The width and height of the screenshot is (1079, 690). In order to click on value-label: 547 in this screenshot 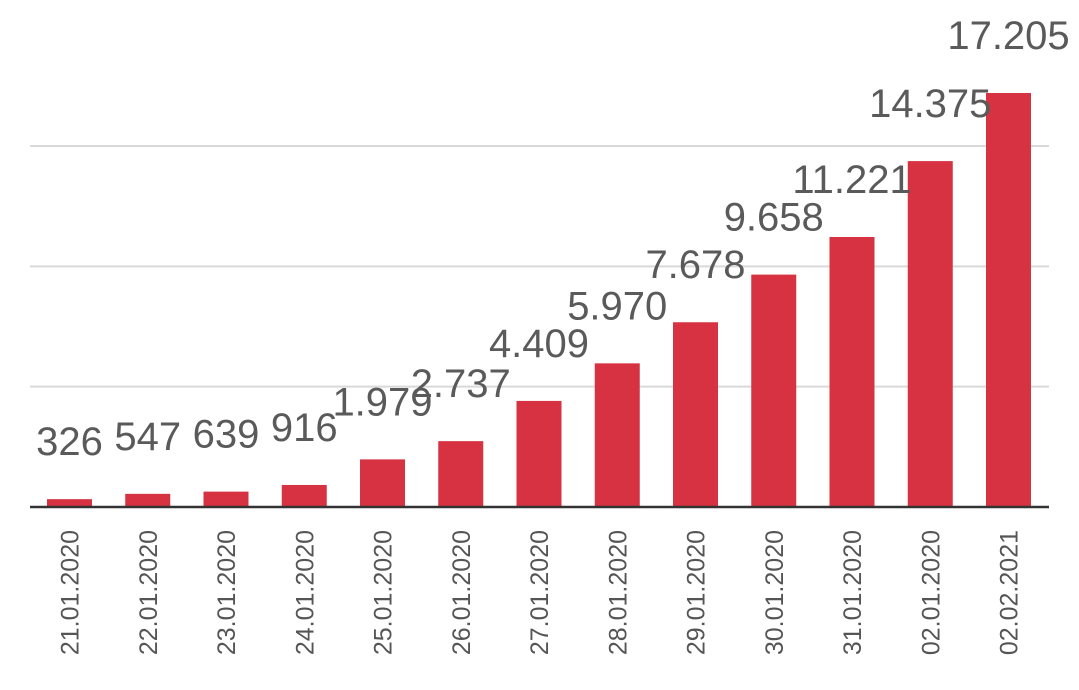, I will do `click(147, 437)`.